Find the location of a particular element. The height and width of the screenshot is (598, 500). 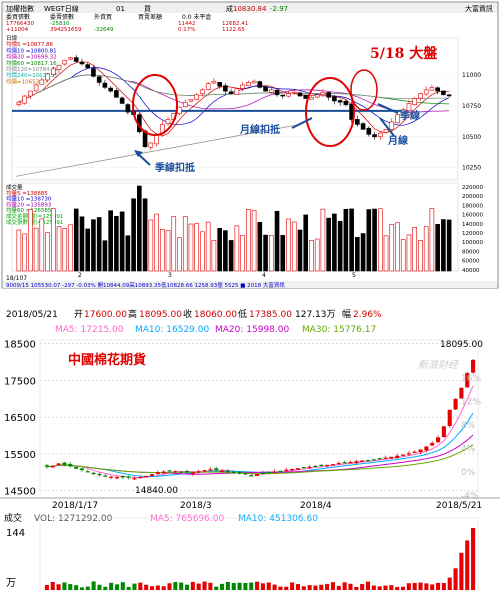

volume-tick: 180000 is located at coordinates (472, 206).